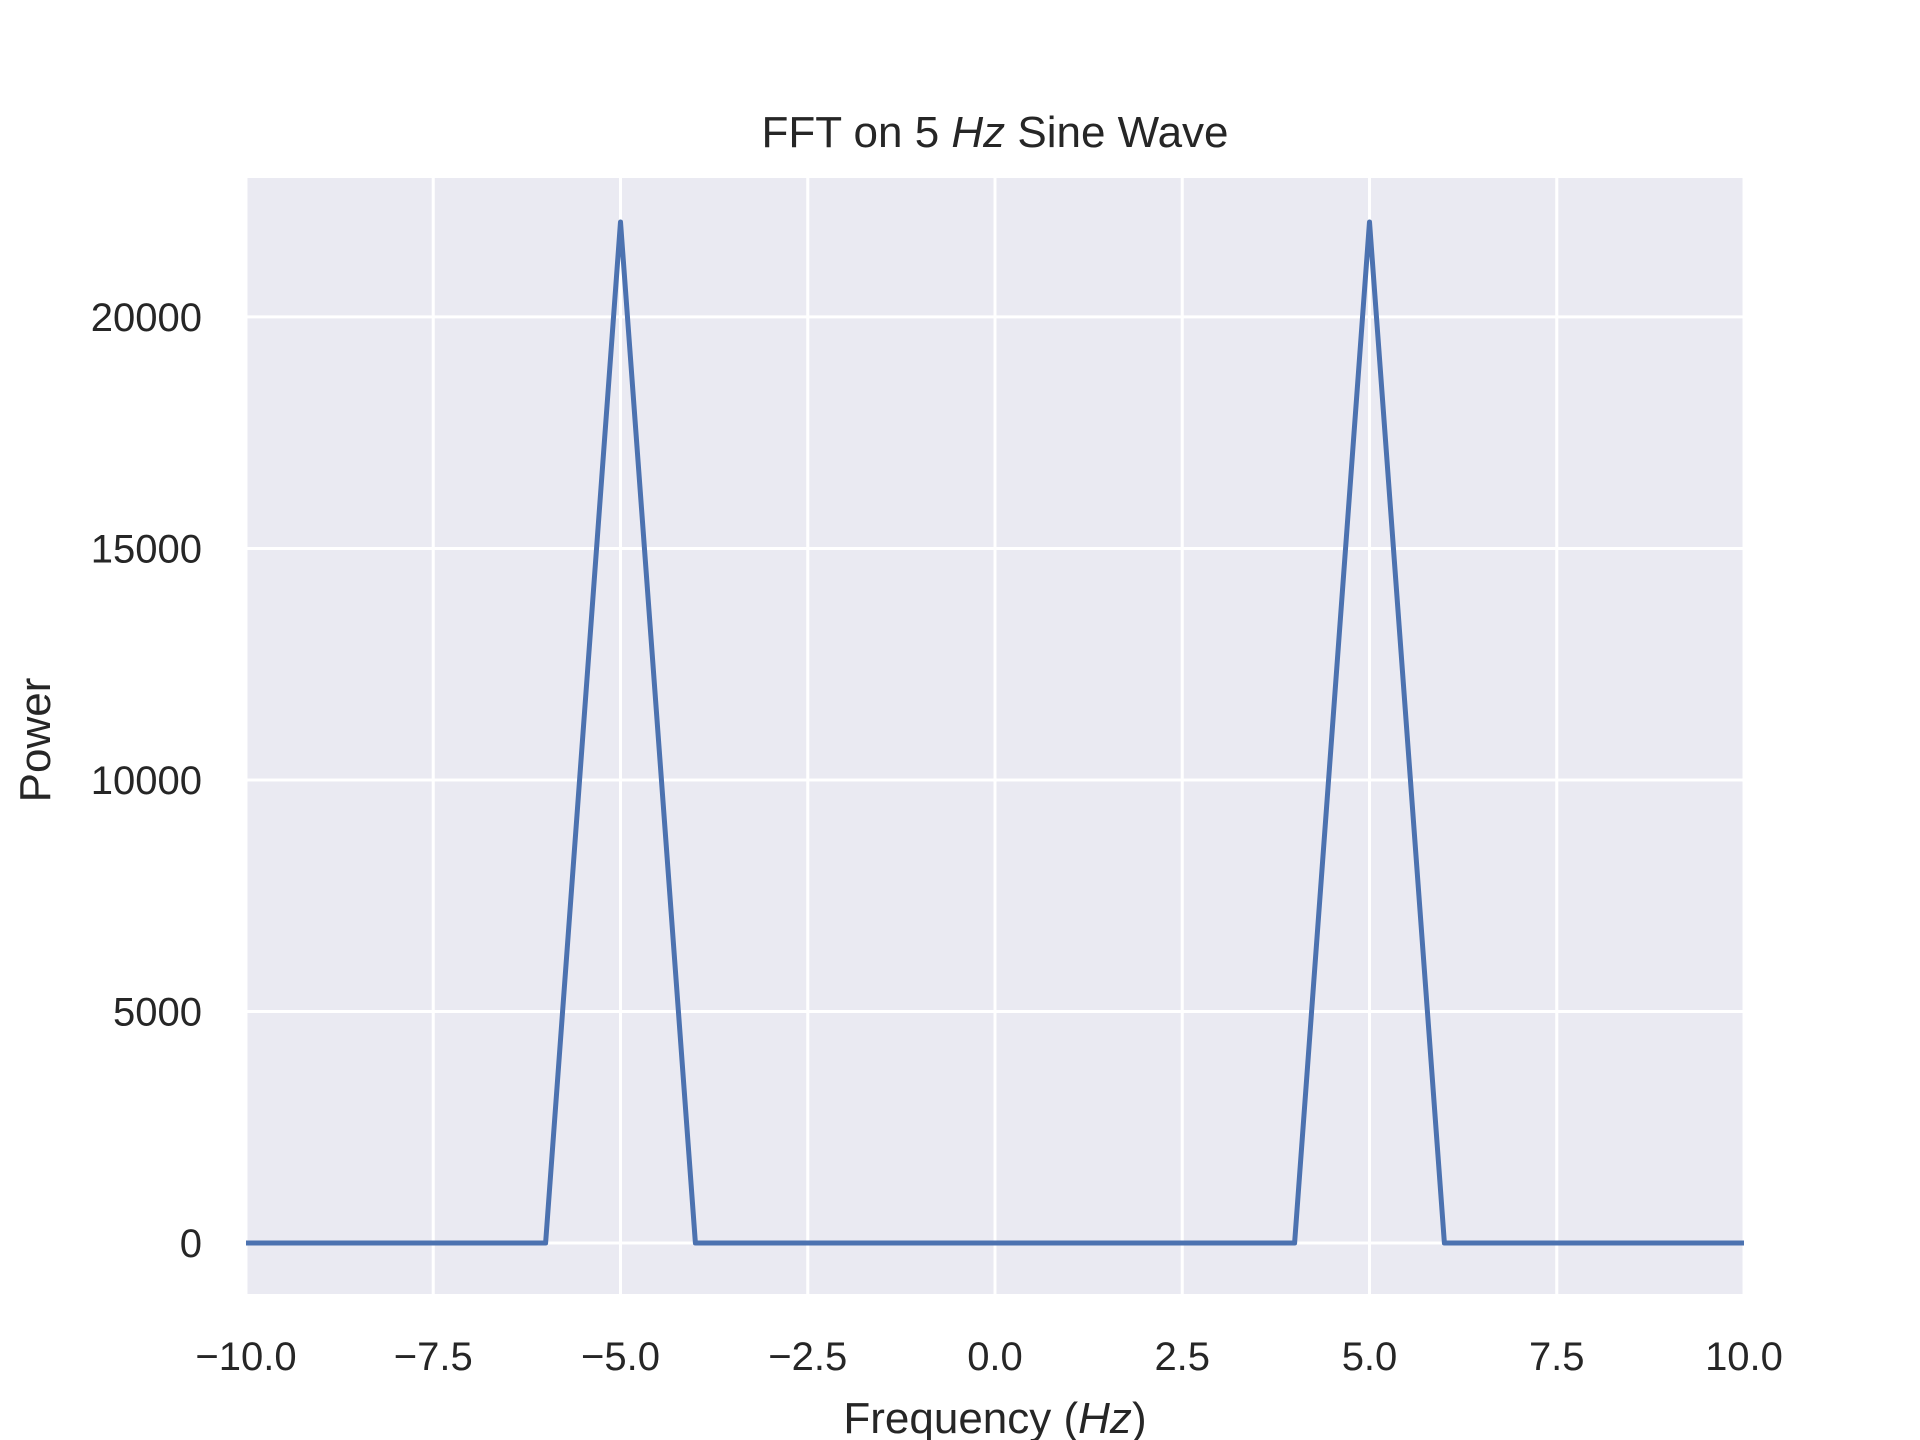  Describe the element at coordinates (1744, 1357) in the screenshot. I see `x-tick-label: 10.0` at that location.